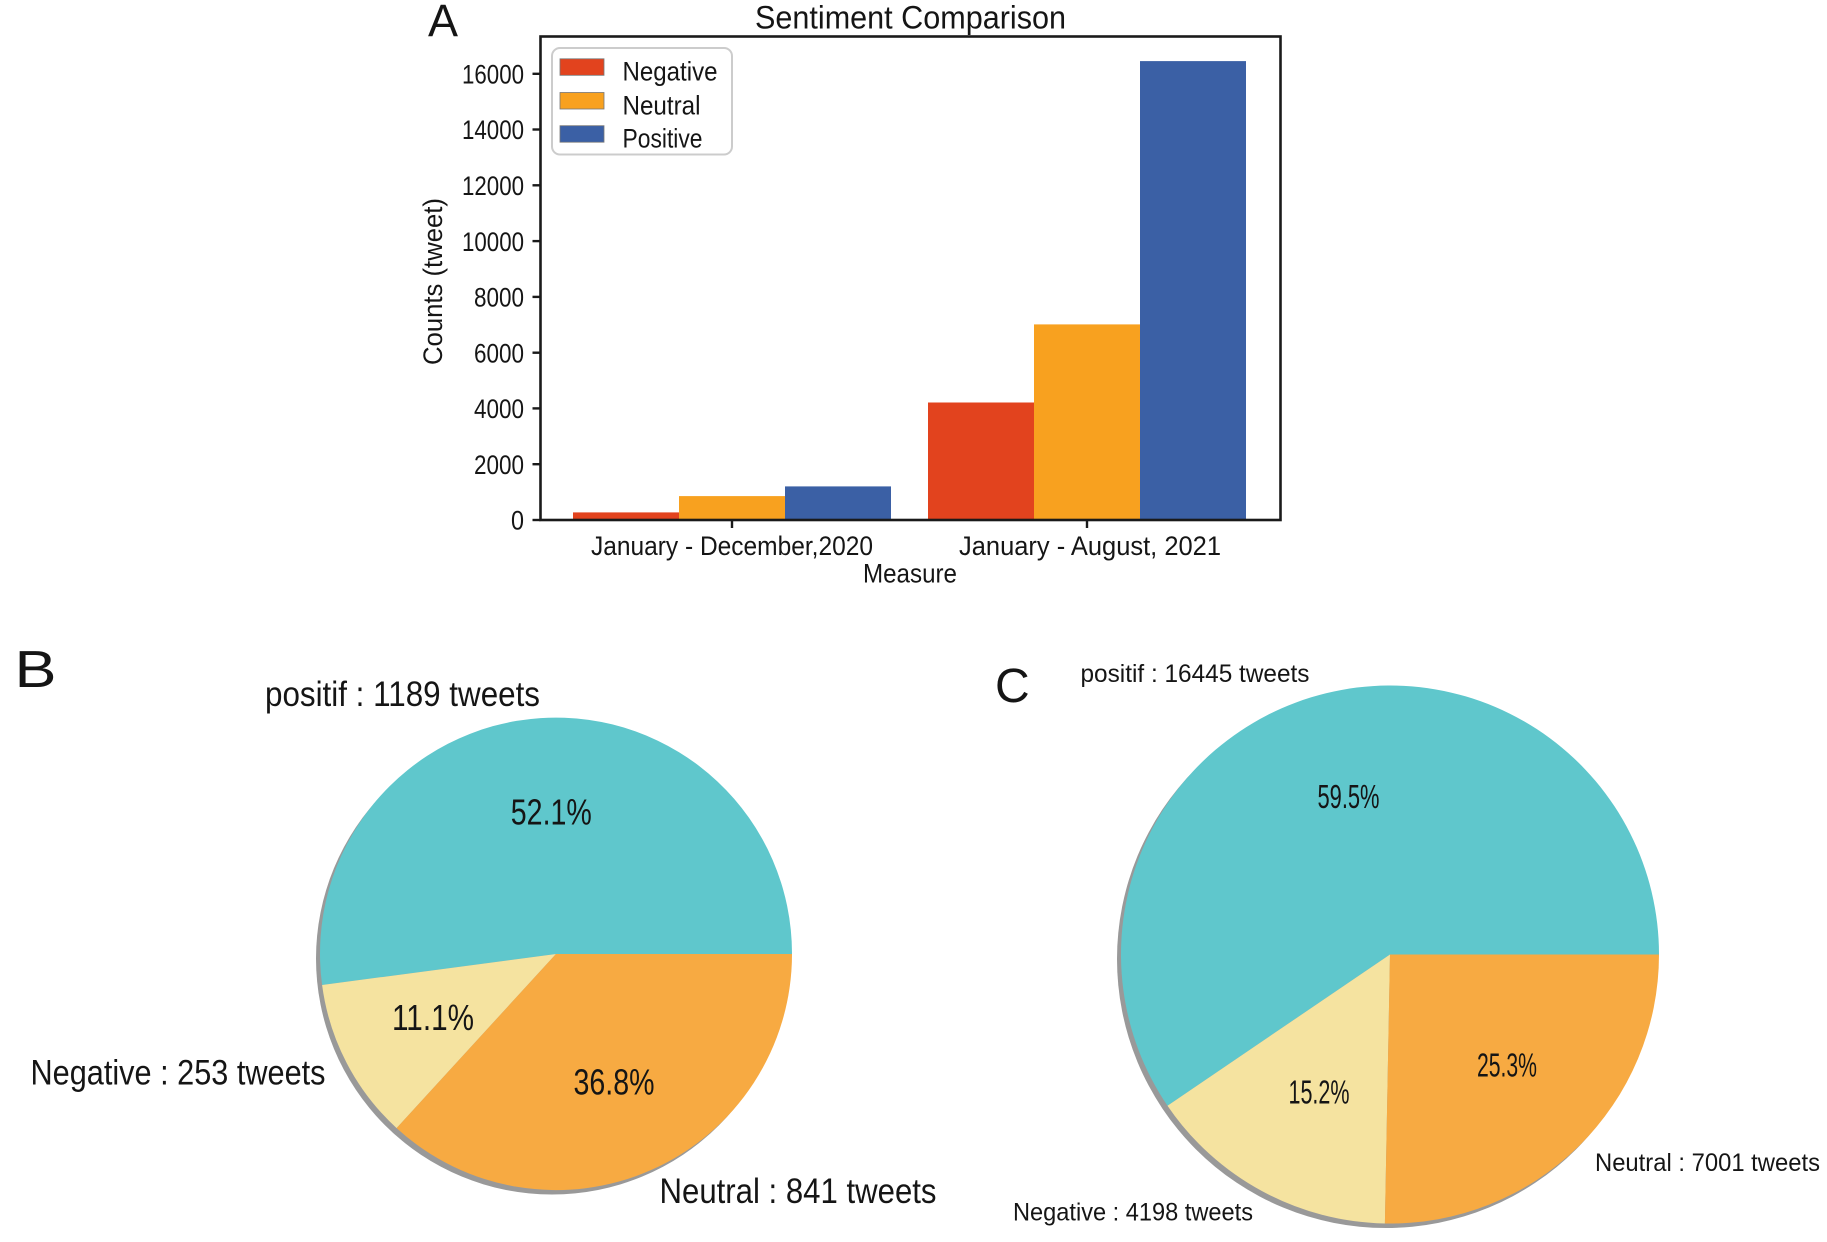 This screenshot has height=1242, width=1827. Describe the element at coordinates (493, 186) in the screenshot. I see `svg-text: 12000` at that location.